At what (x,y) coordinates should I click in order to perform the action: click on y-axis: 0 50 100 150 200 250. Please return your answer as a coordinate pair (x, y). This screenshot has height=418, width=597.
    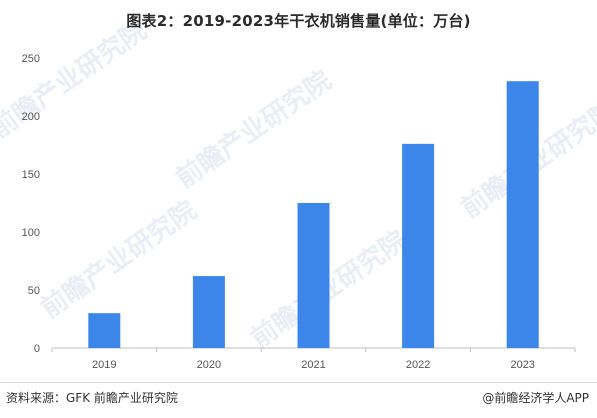
    Looking at the image, I should click on (31, 204).